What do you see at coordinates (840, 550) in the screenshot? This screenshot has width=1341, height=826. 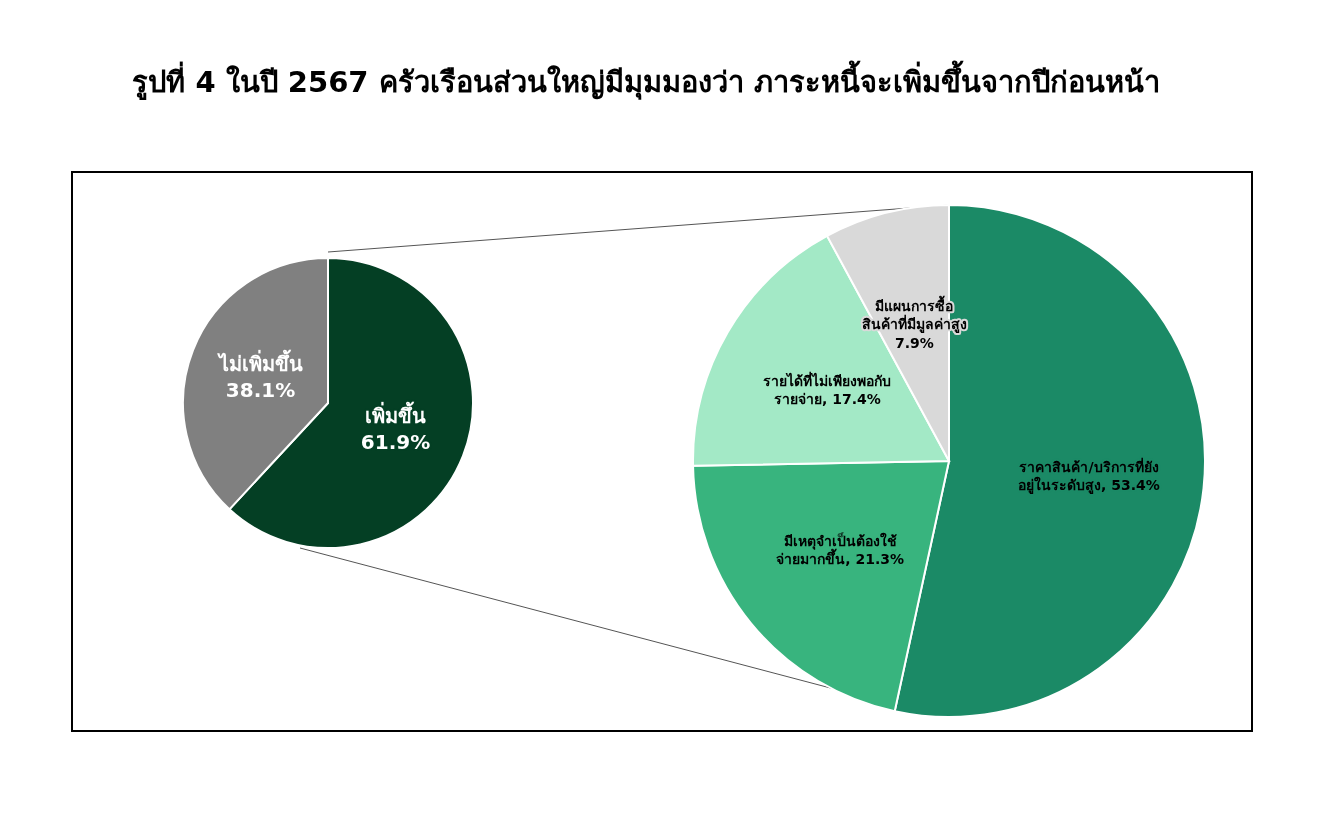 I see `slice-label: มีเหตุจำเป็นต้องใช้ จ่ายมากขึ้น, 21.3%` at bounding box center [840, 550].